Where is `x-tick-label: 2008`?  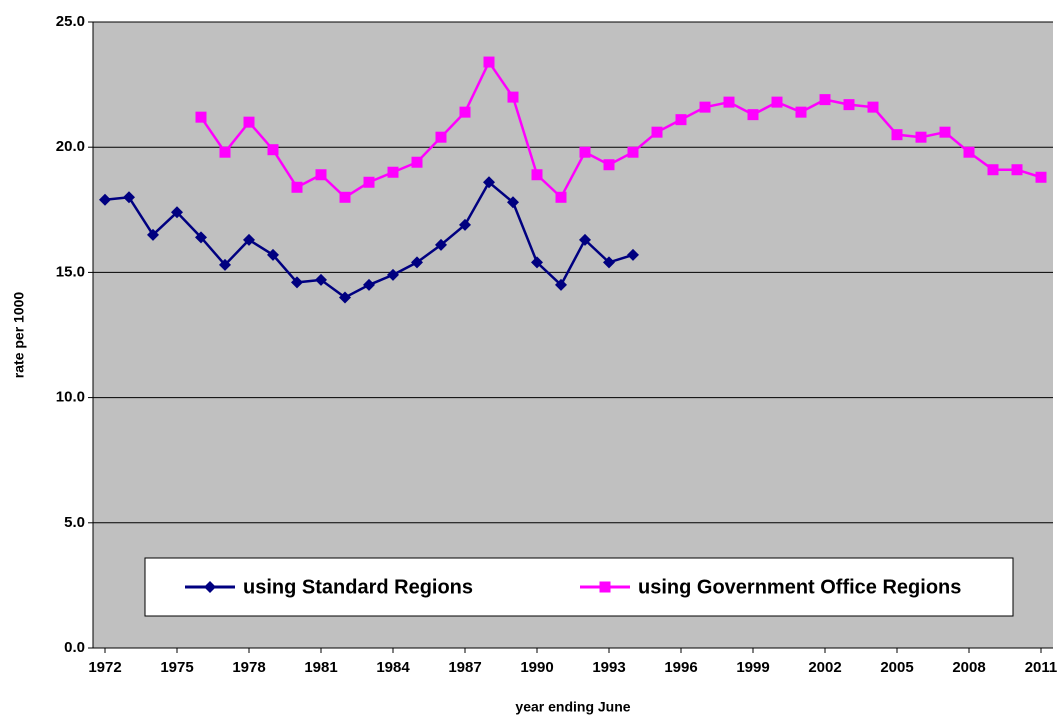
x-tick-label: 2008 is located at coordinates (968, 667).